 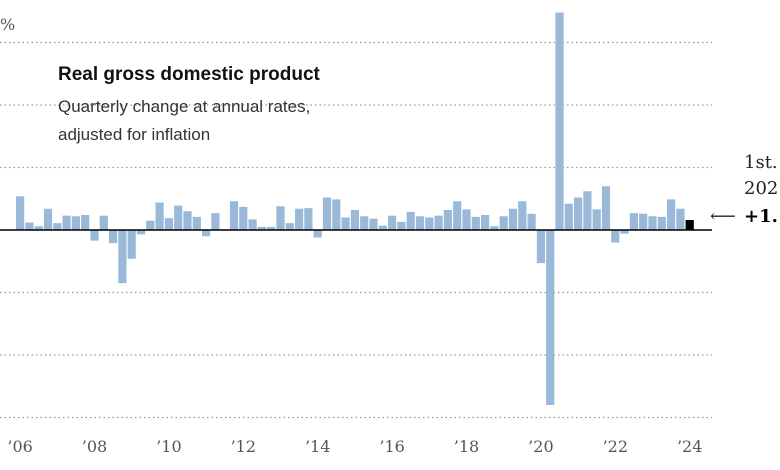 I want to click on bar-latest-quarter, so click(x=689, y=225).